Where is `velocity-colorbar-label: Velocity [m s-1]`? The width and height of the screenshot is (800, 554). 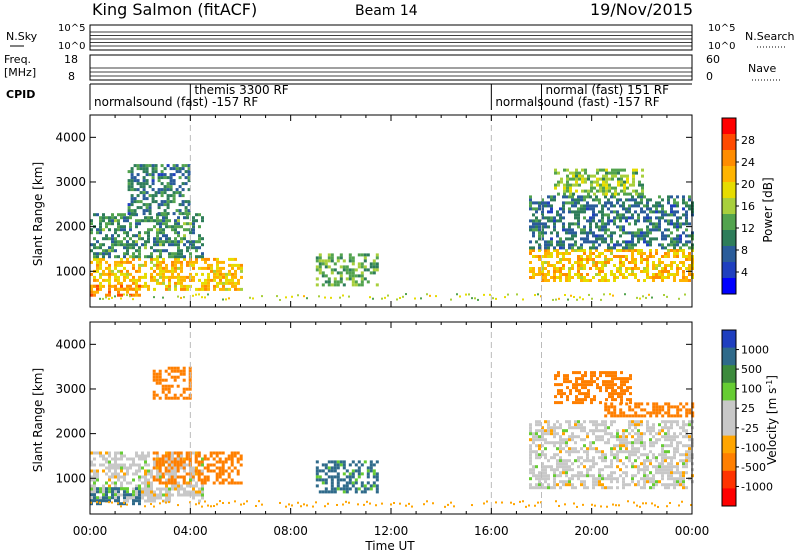 velocity-colorbar-label: Velocity [m s-1] is located at coordinates (772, 420).